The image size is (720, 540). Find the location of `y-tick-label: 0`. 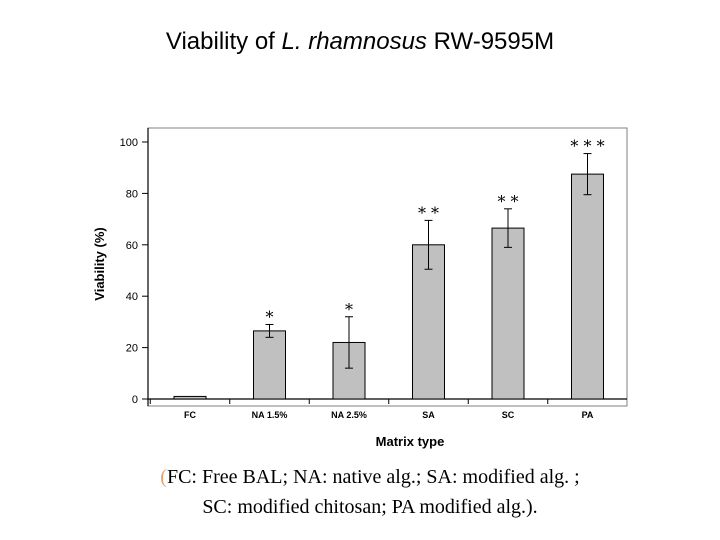

y-tick-label: 0 is located at coordinates (135, 400).